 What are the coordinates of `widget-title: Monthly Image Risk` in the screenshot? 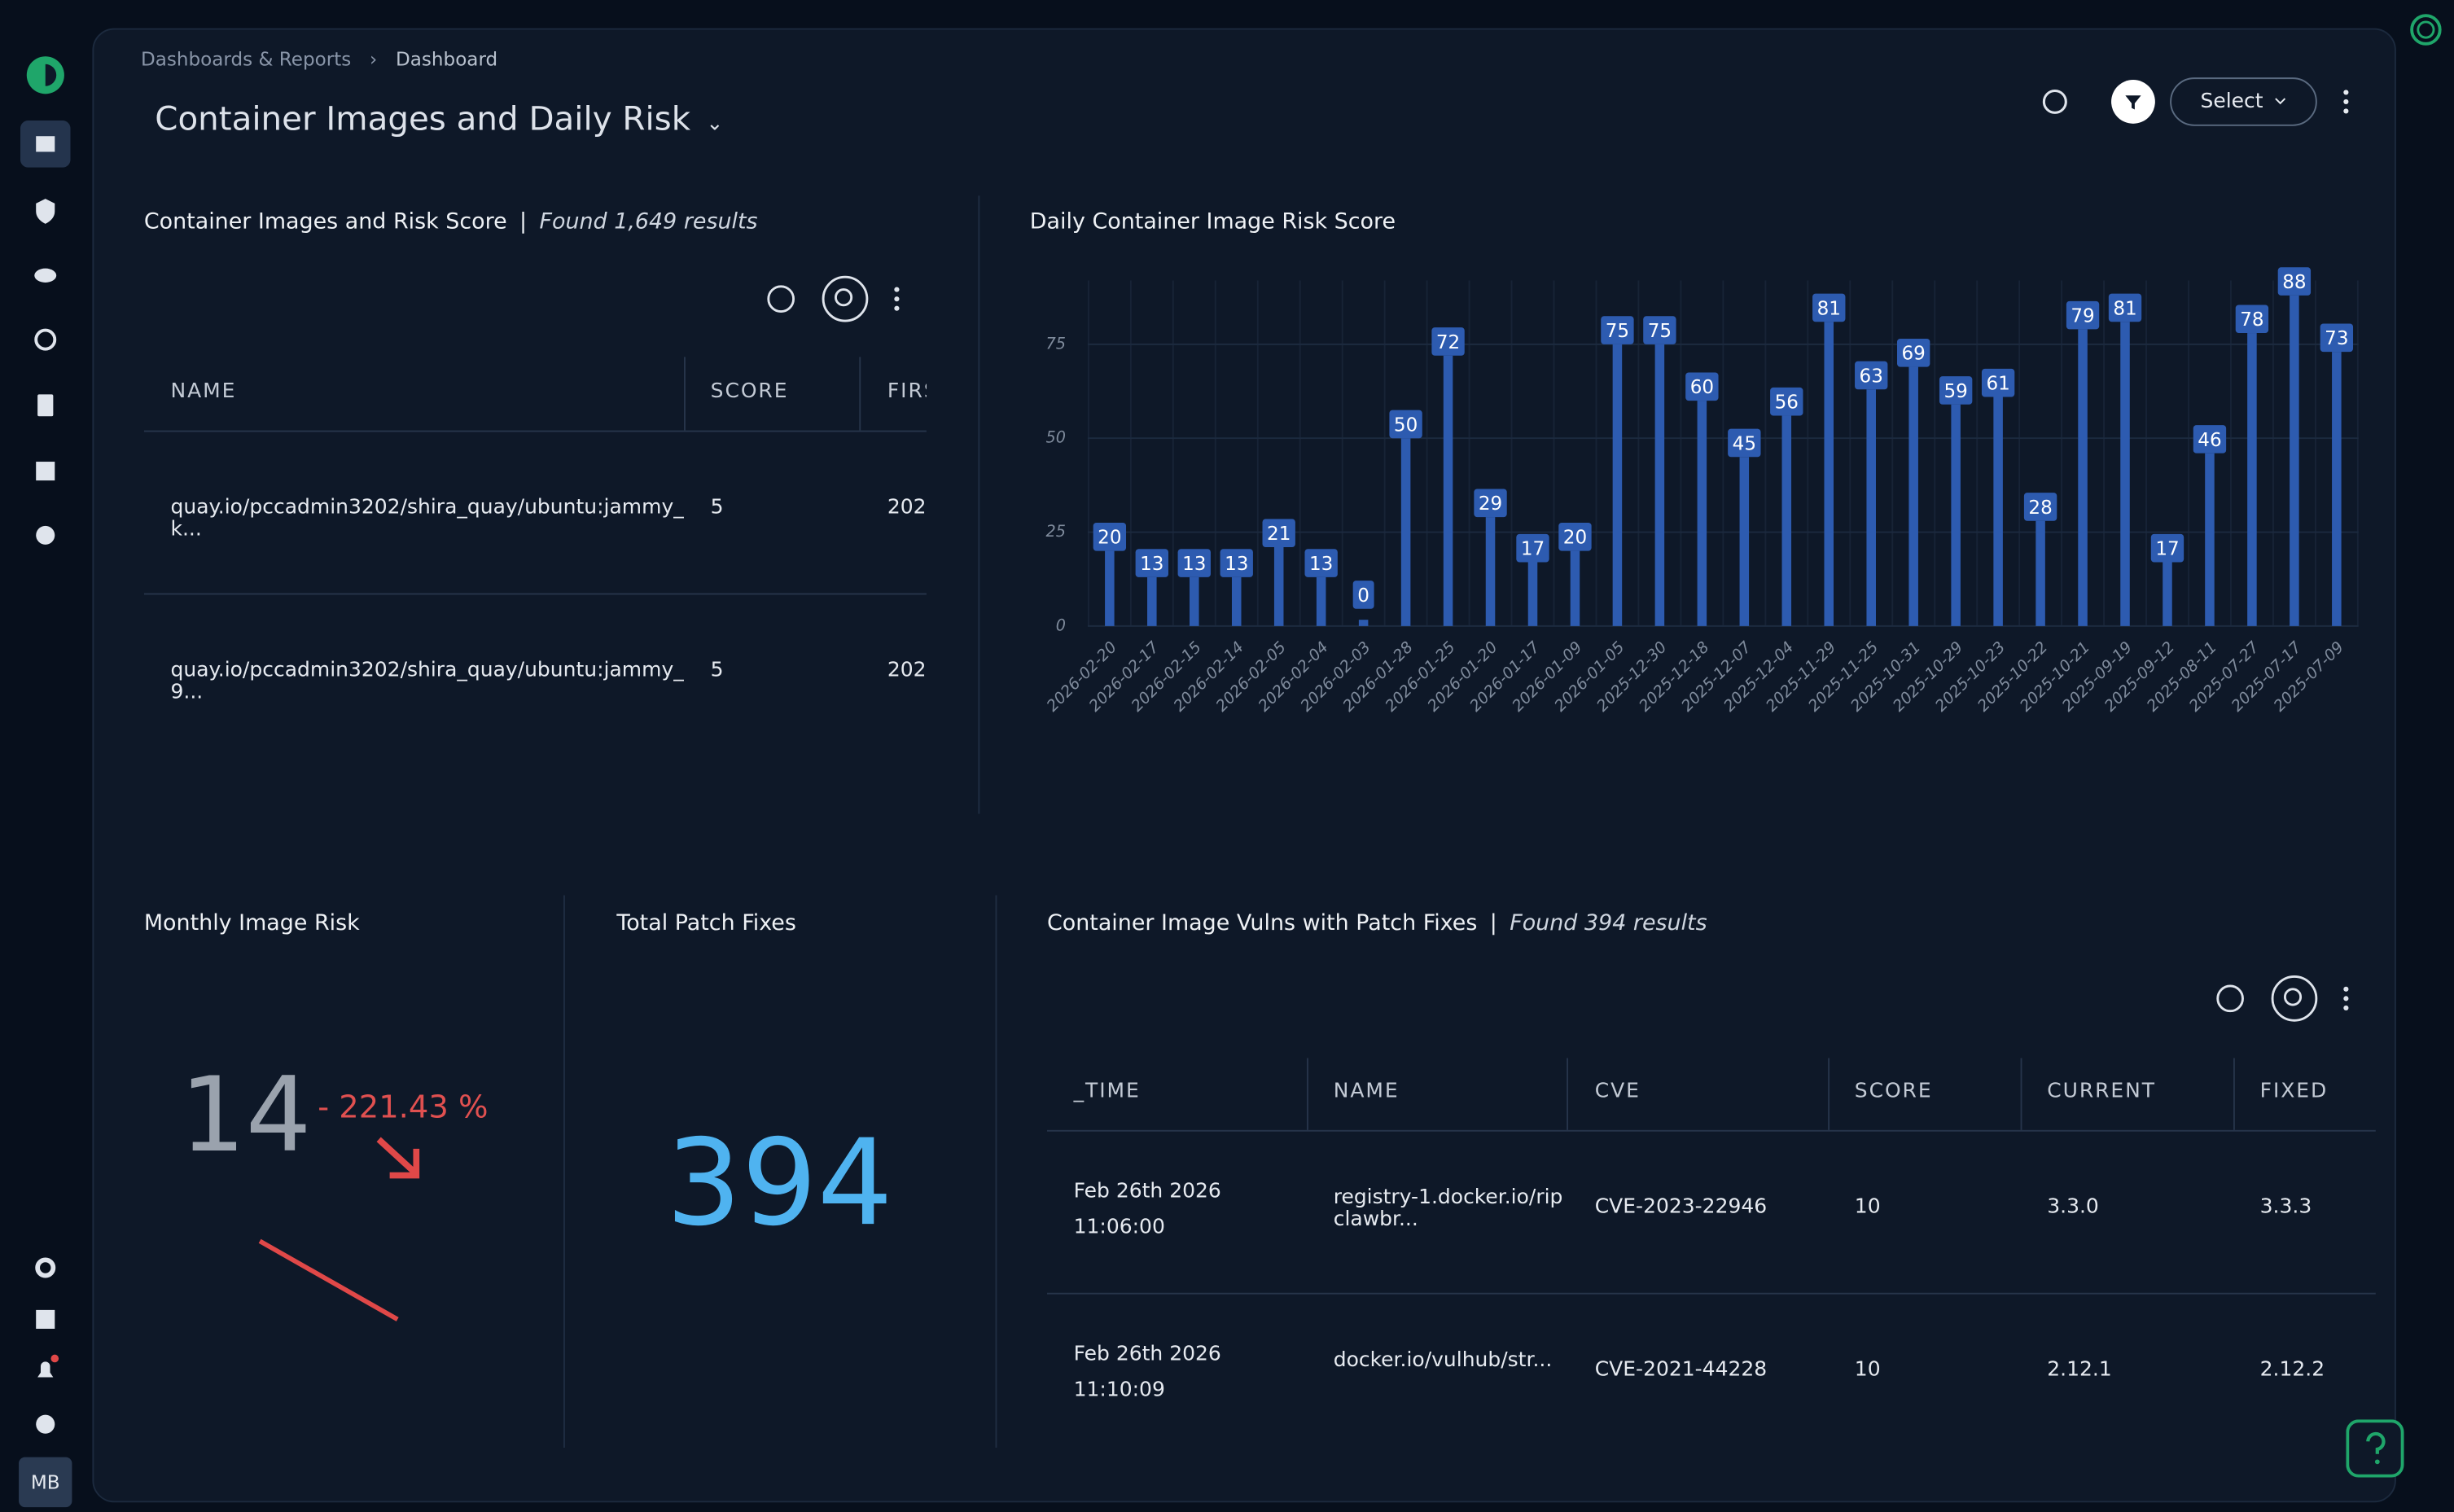 It's located at (251, 923).